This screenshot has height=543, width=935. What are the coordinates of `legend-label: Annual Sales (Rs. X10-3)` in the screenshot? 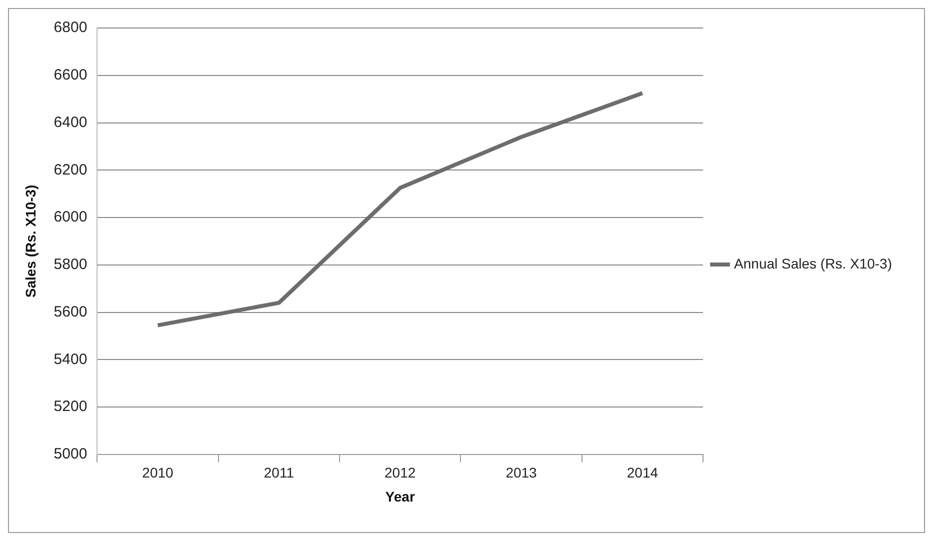 It's located at (813, 263).